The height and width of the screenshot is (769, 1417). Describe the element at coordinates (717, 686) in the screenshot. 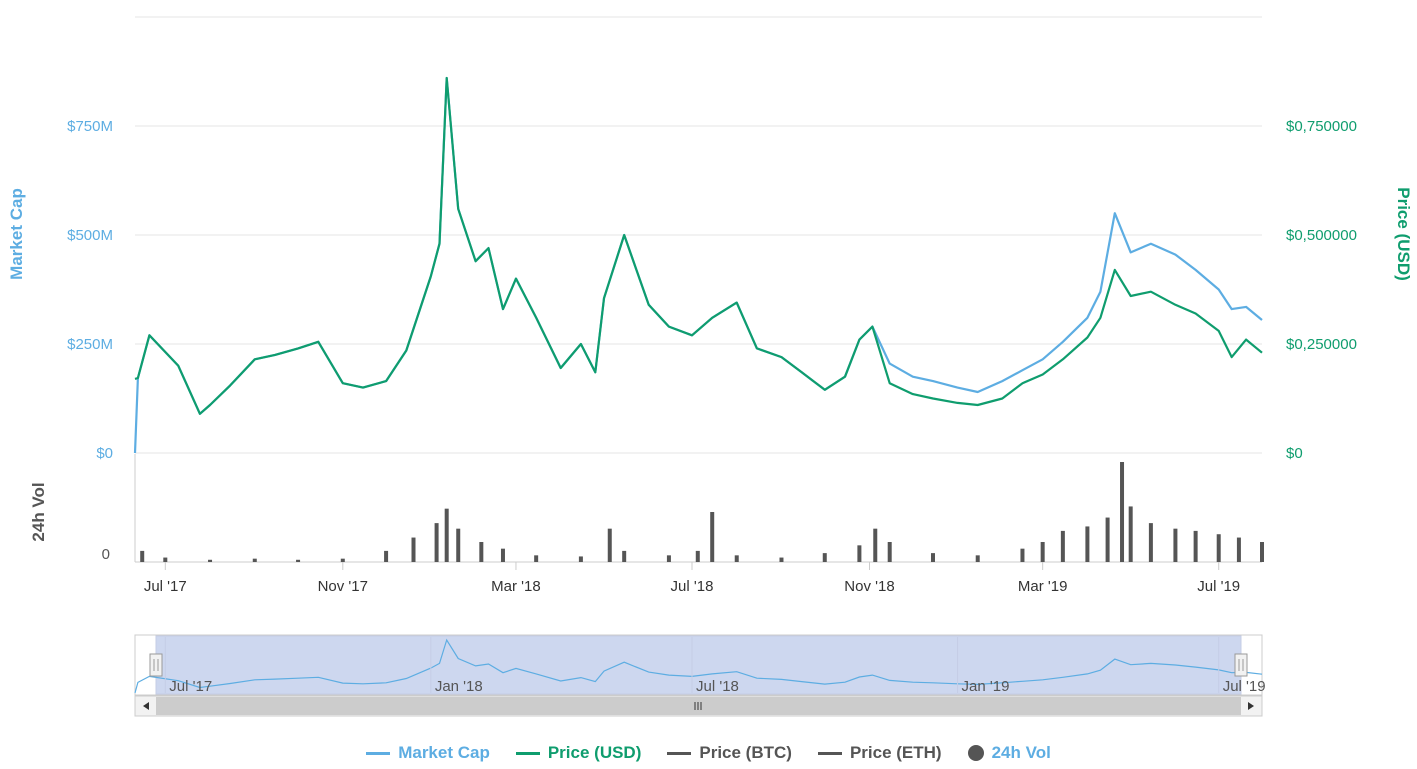

I see `navigator-tick-label: Jul '18` at that location.